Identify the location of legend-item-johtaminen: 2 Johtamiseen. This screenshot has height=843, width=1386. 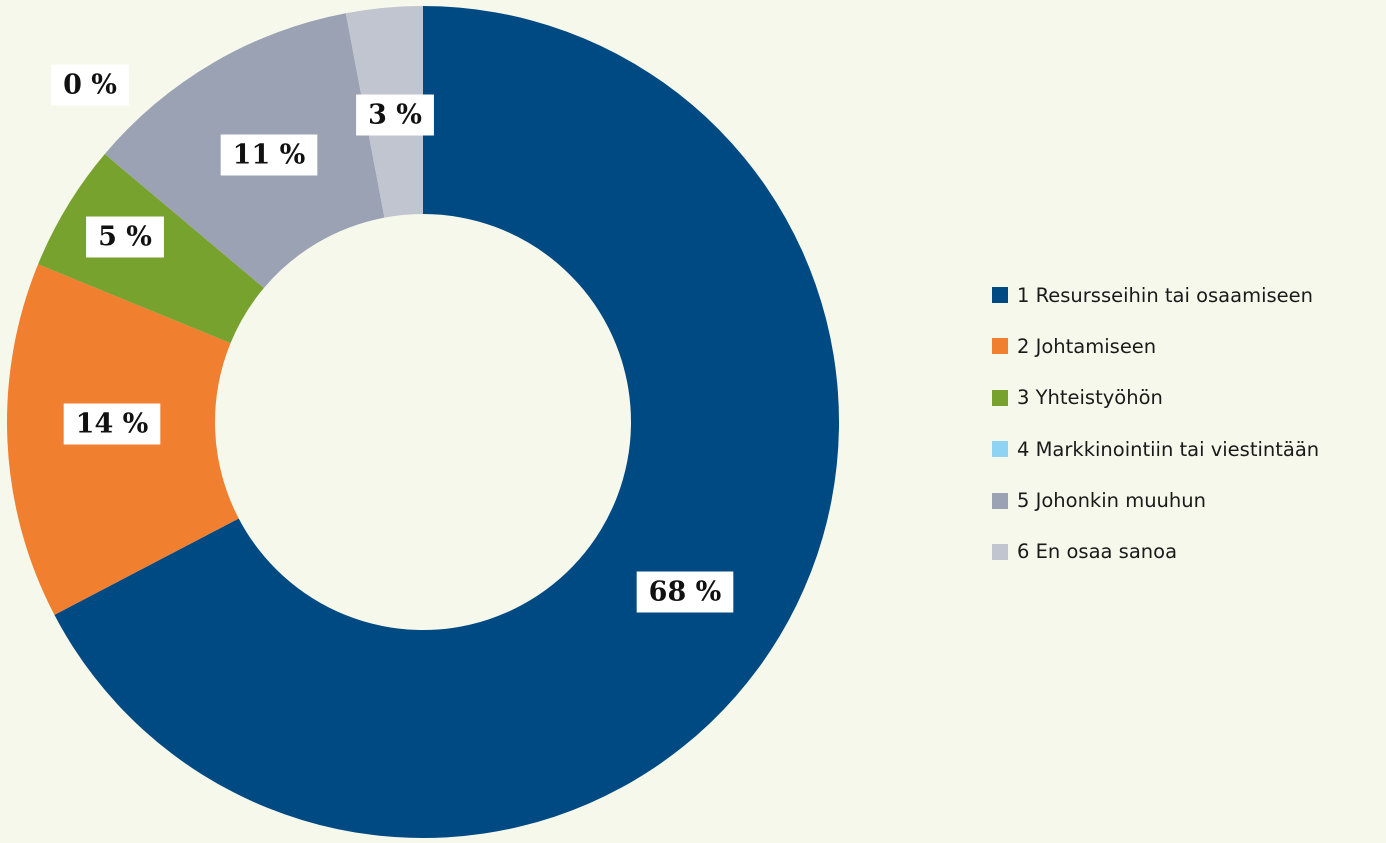
(1155, 346).